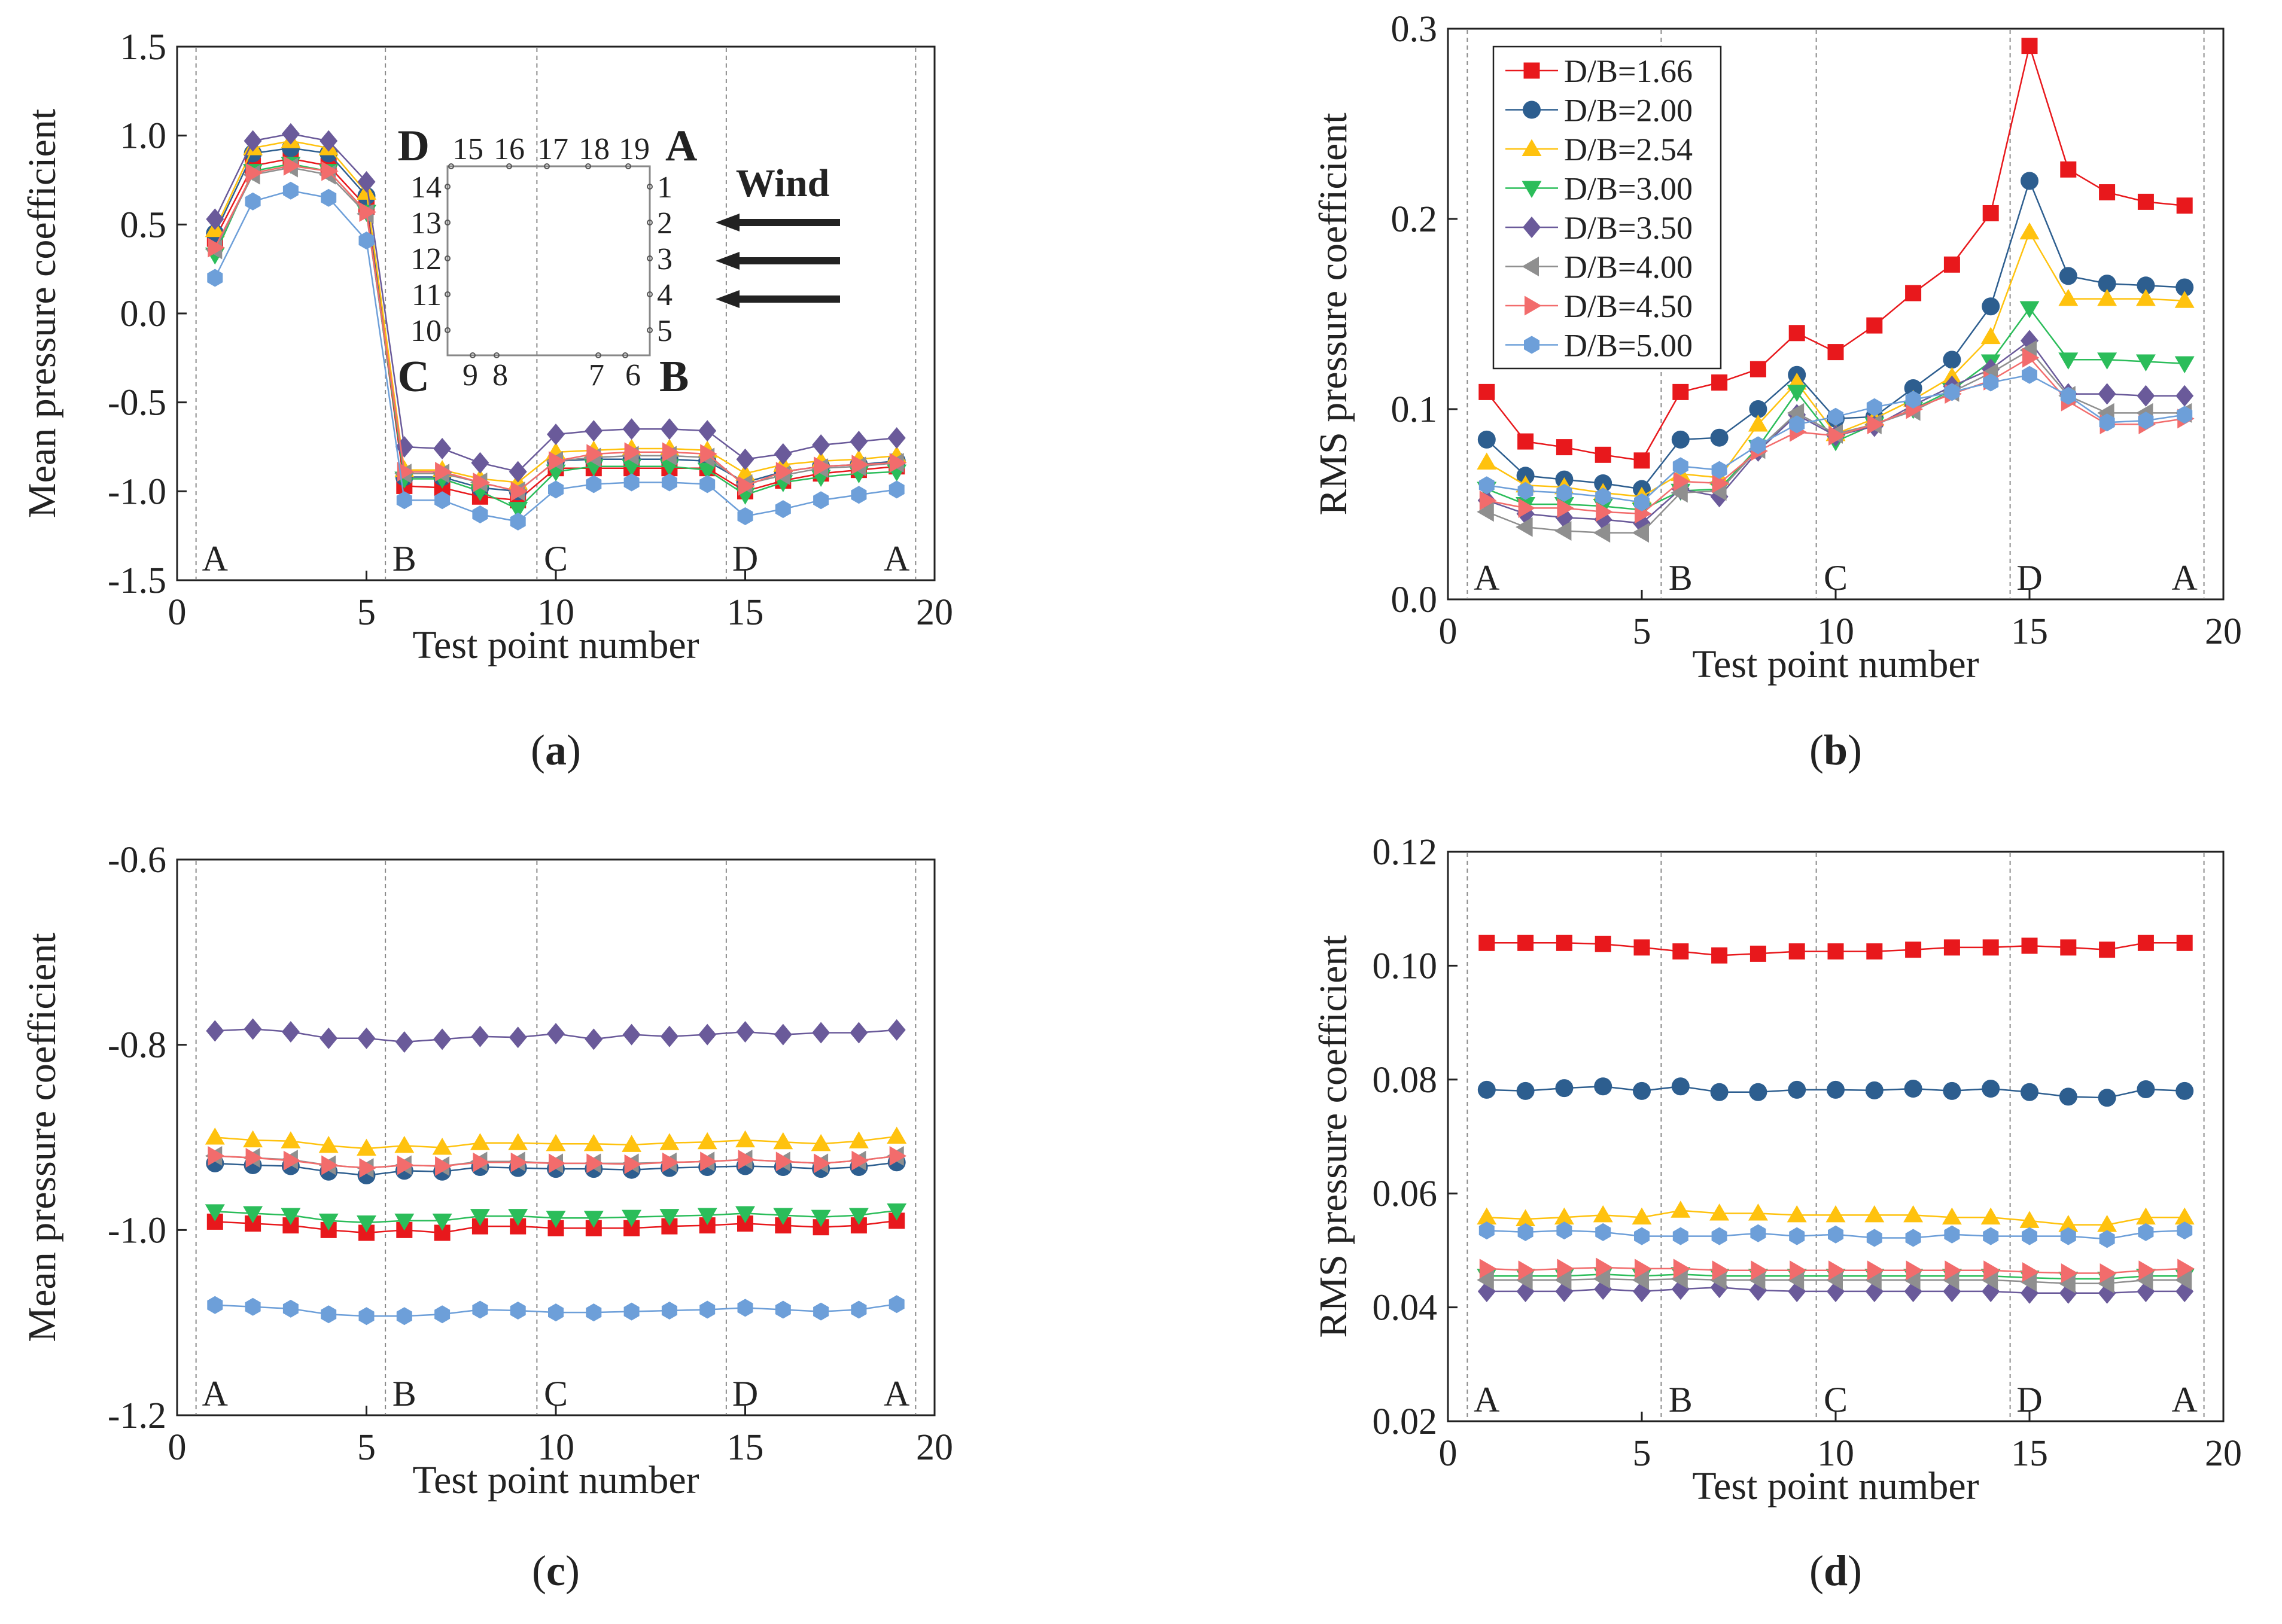 The image size is (2282, 1624). Describe the element at coordinates (665, 259) in the screenshot. I see `tap-label: 3` at that location.